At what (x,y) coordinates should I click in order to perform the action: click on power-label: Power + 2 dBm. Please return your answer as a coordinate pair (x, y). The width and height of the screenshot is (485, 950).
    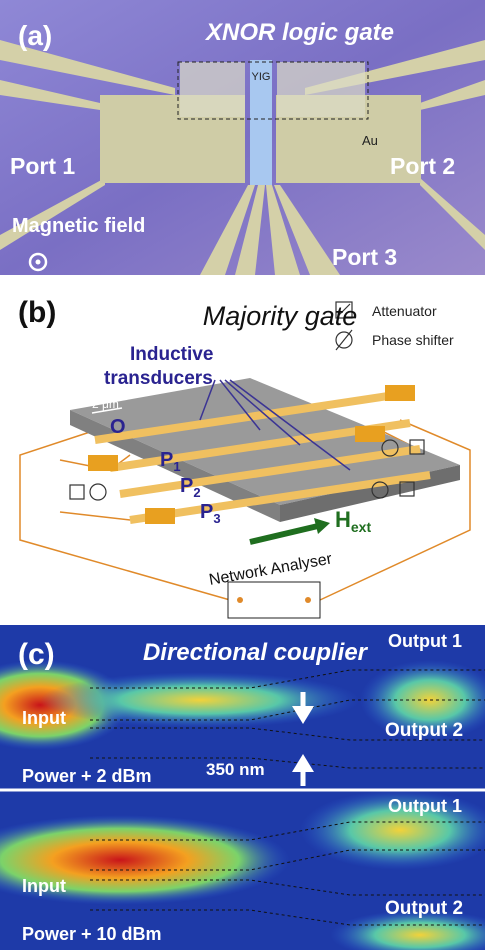
    Looking at the image, I should click on (87, 776).